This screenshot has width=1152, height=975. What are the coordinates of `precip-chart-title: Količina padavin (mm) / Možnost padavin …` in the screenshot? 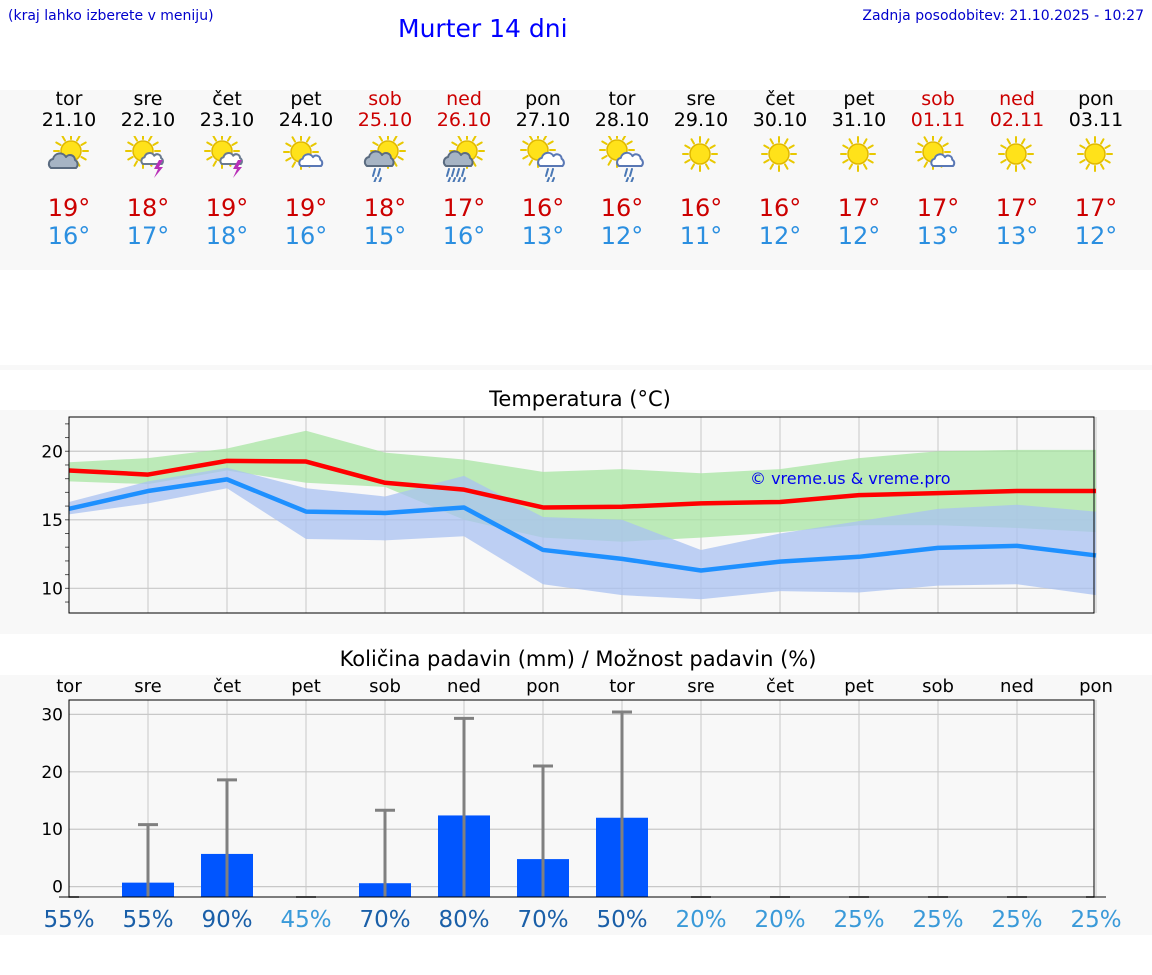 It's located at (578, 659).